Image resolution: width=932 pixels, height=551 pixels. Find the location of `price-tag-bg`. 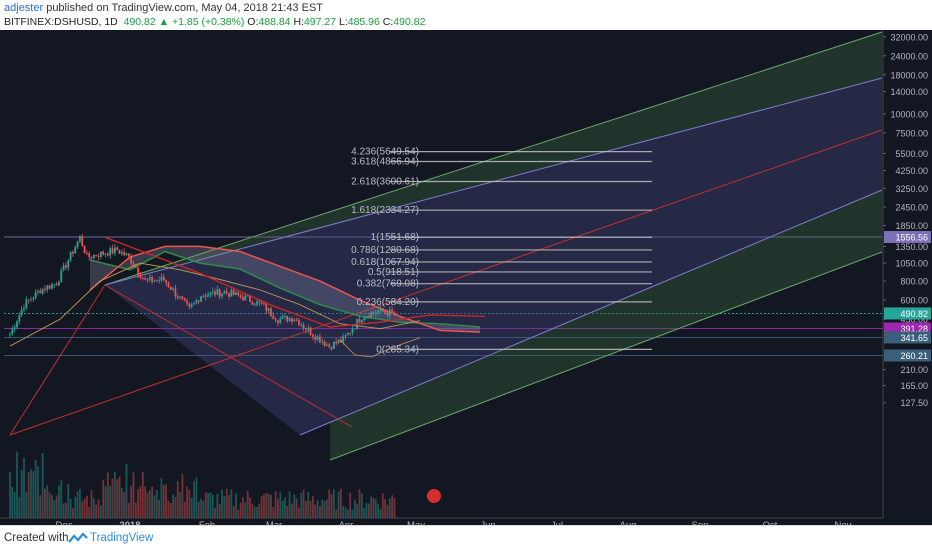

price-tag-bg is located at coordinates (907, 313).